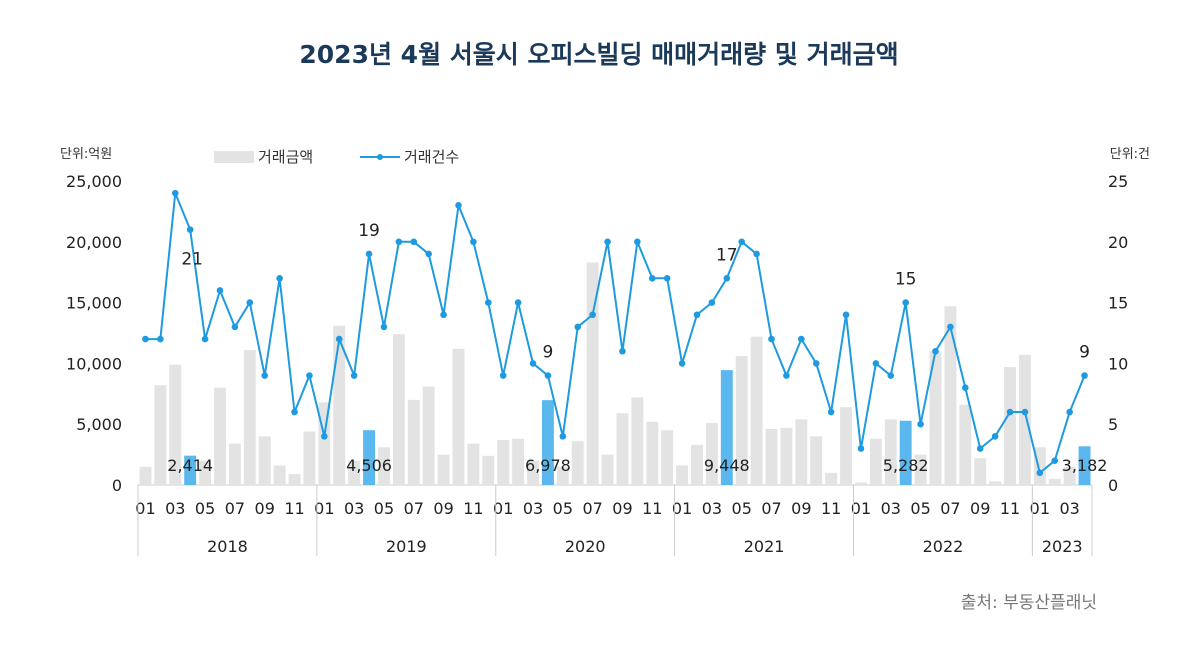 This screenshot has width=1199, height=652. Describe the element at coordinates (94, 242) in the screenshot. I see `left-tick-label: 20,000` at that location.